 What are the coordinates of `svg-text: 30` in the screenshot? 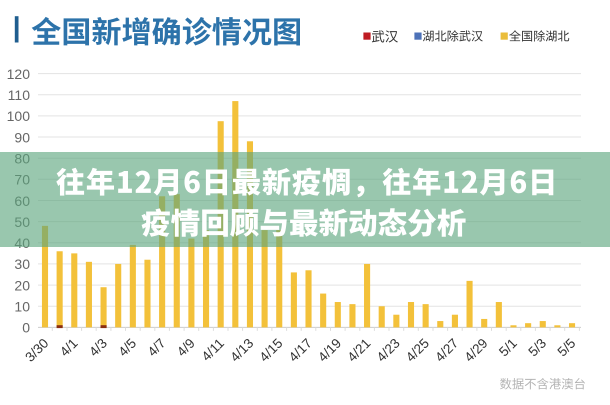 It's located at (22, 264).